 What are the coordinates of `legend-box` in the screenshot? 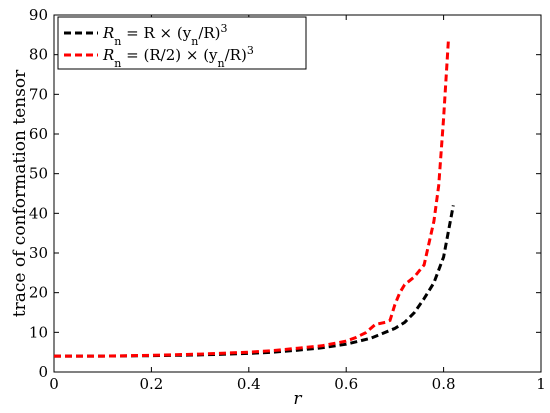 It's located at (182, 43).